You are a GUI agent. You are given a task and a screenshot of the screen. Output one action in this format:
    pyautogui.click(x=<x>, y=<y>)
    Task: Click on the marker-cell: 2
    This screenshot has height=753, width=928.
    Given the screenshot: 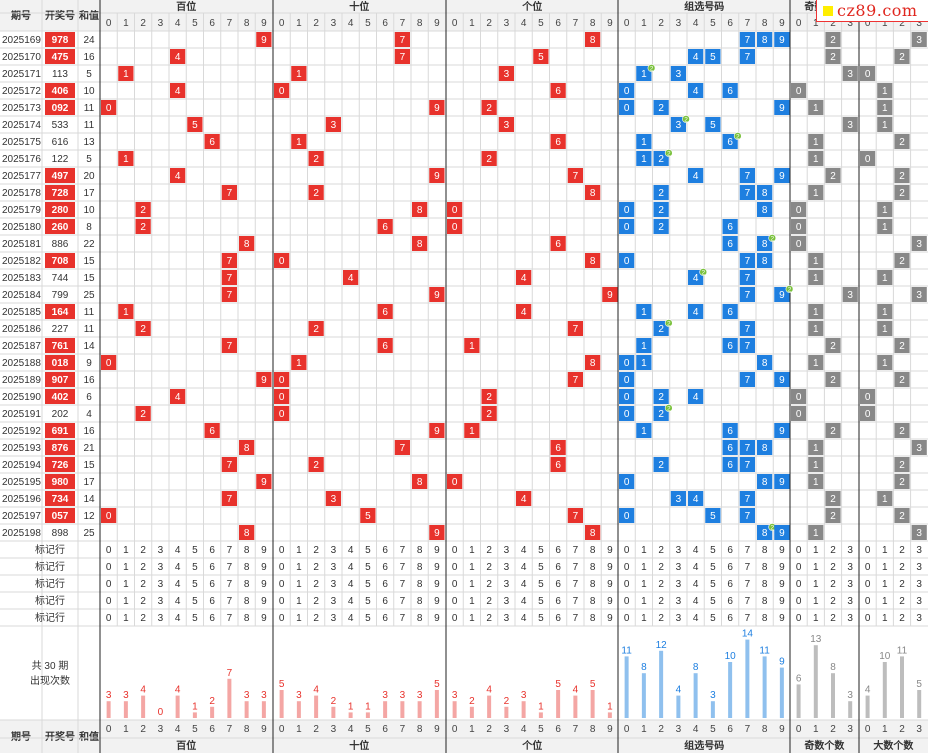 What is the action you would take?
    pyautogui.click(x=143, y=618)
    